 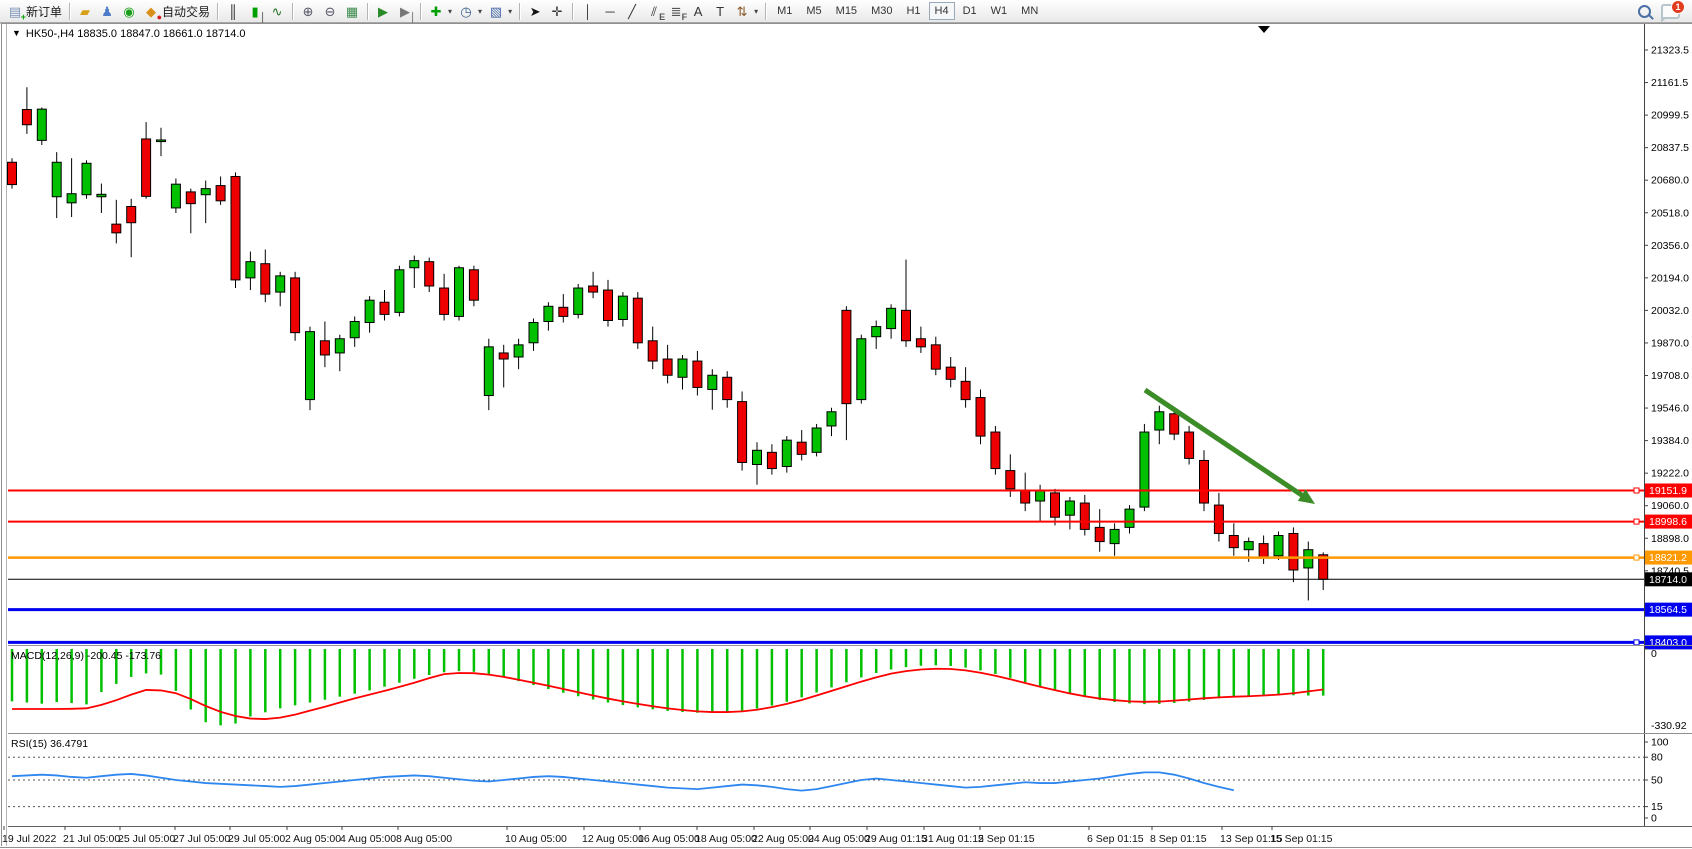 I want to click on timeframe-w1-button: W1, so click(x=999, y=11).